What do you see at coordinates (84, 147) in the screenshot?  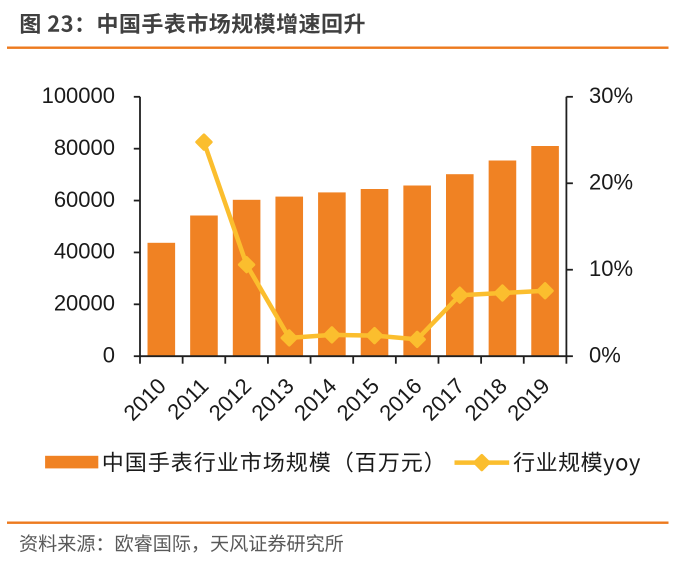 I see `svg-text: 80000` at bounding box center [84, 147].